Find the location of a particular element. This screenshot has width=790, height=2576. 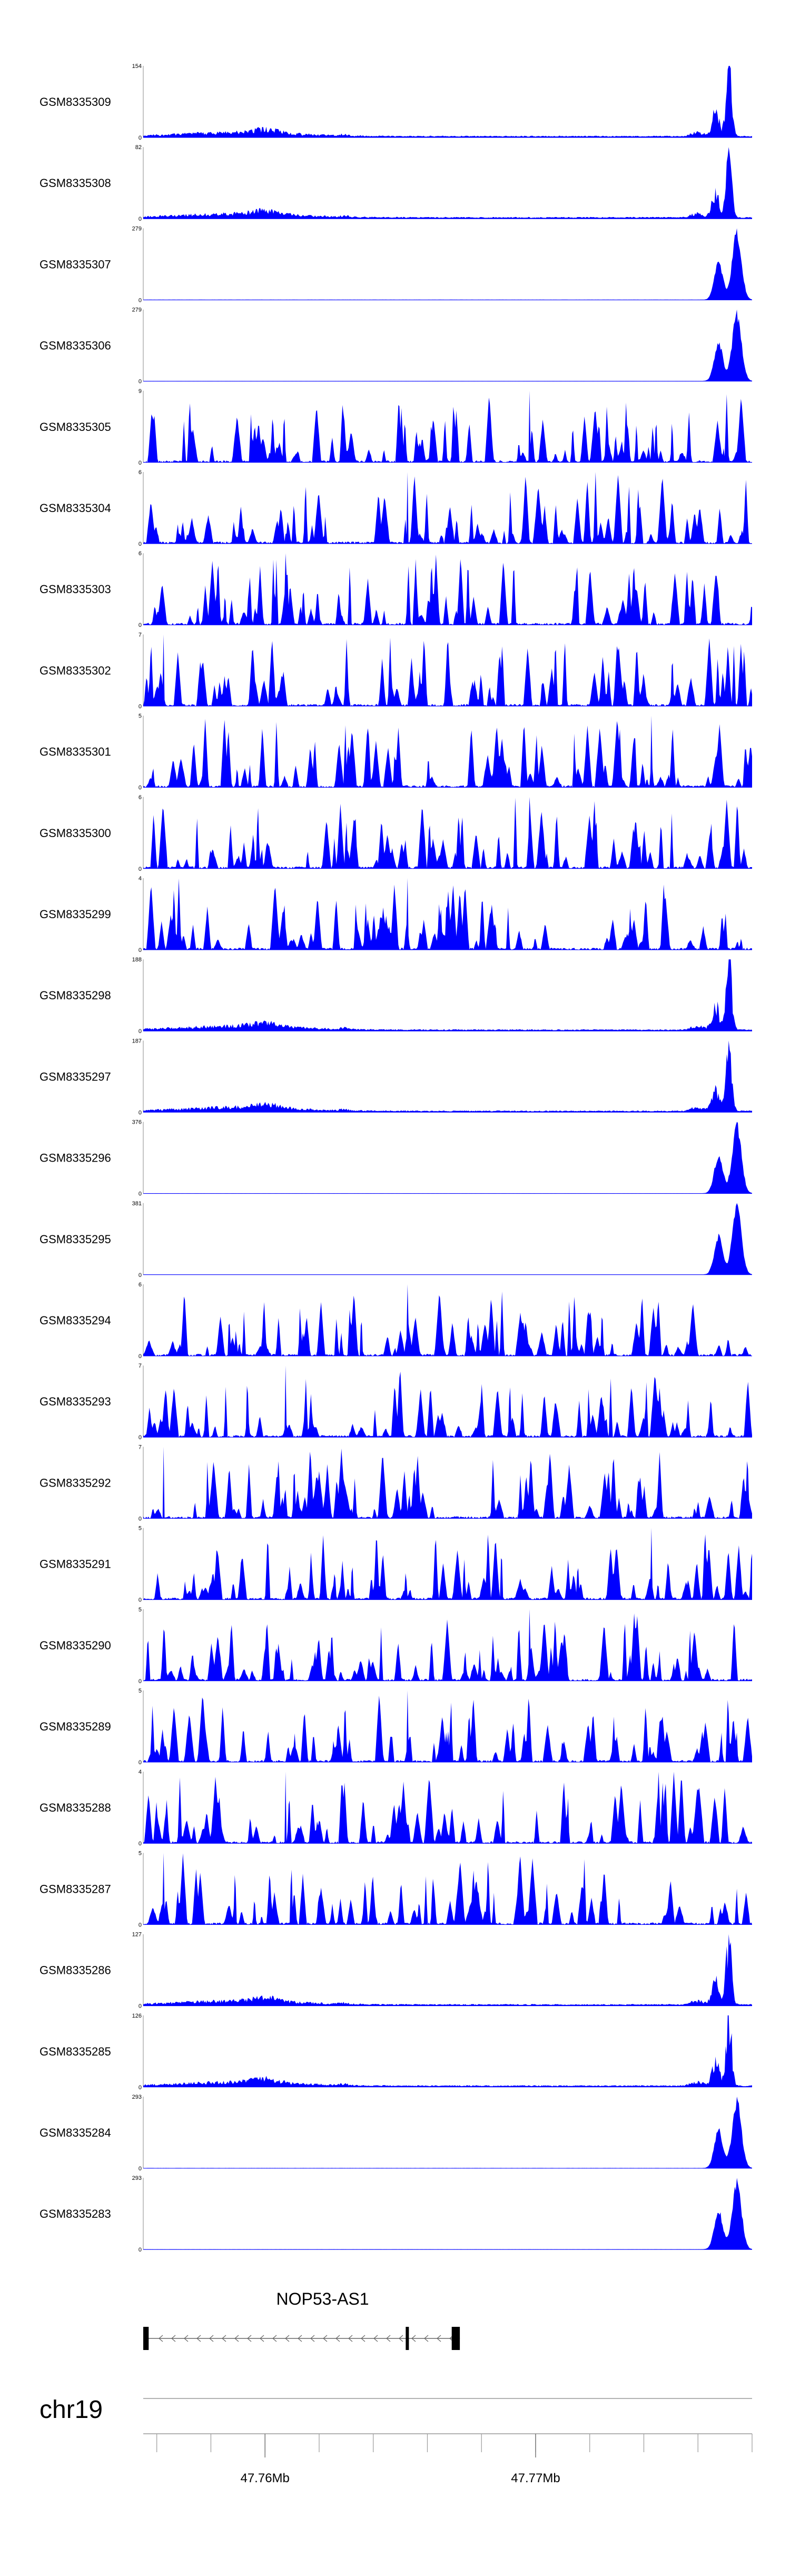

track-GSM8335305: GSM8335305 9 0 is located at coordinates (395, 427).